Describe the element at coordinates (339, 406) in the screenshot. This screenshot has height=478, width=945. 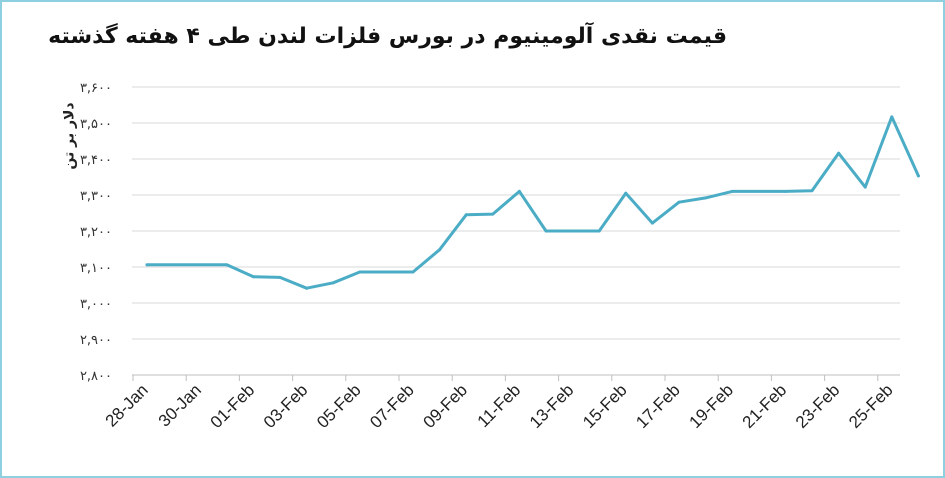
I see `x-tick-label: 05-Feb` at that location.